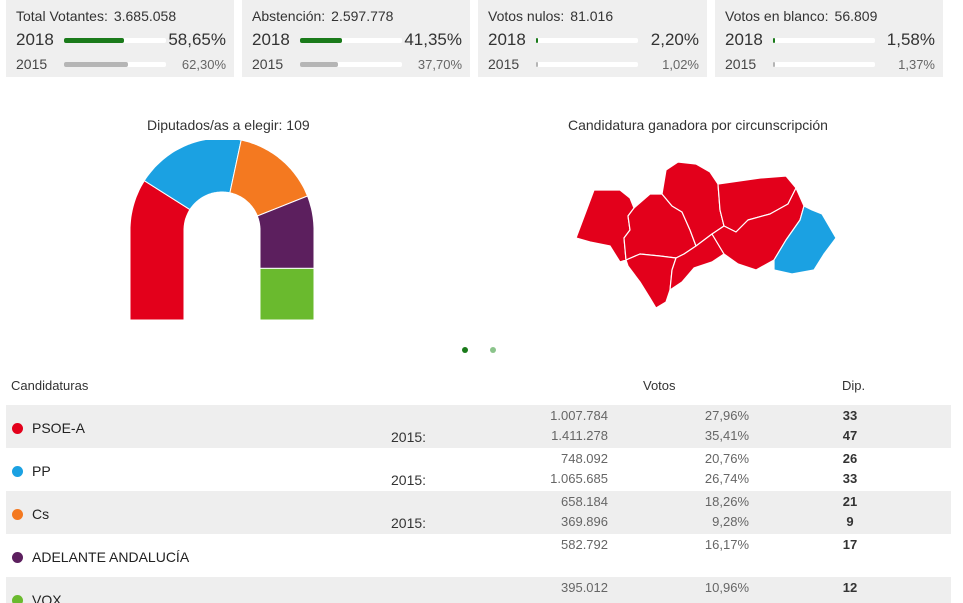 The width and height of the screenshot is (963, 603). I want to click on parliament-chart, so click(222, 230).